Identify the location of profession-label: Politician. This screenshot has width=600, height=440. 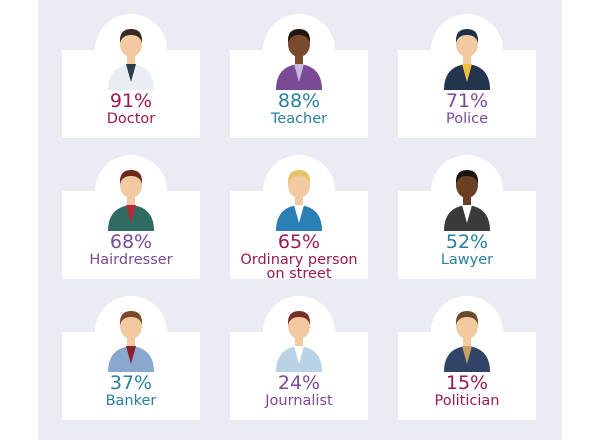
(467, 401).